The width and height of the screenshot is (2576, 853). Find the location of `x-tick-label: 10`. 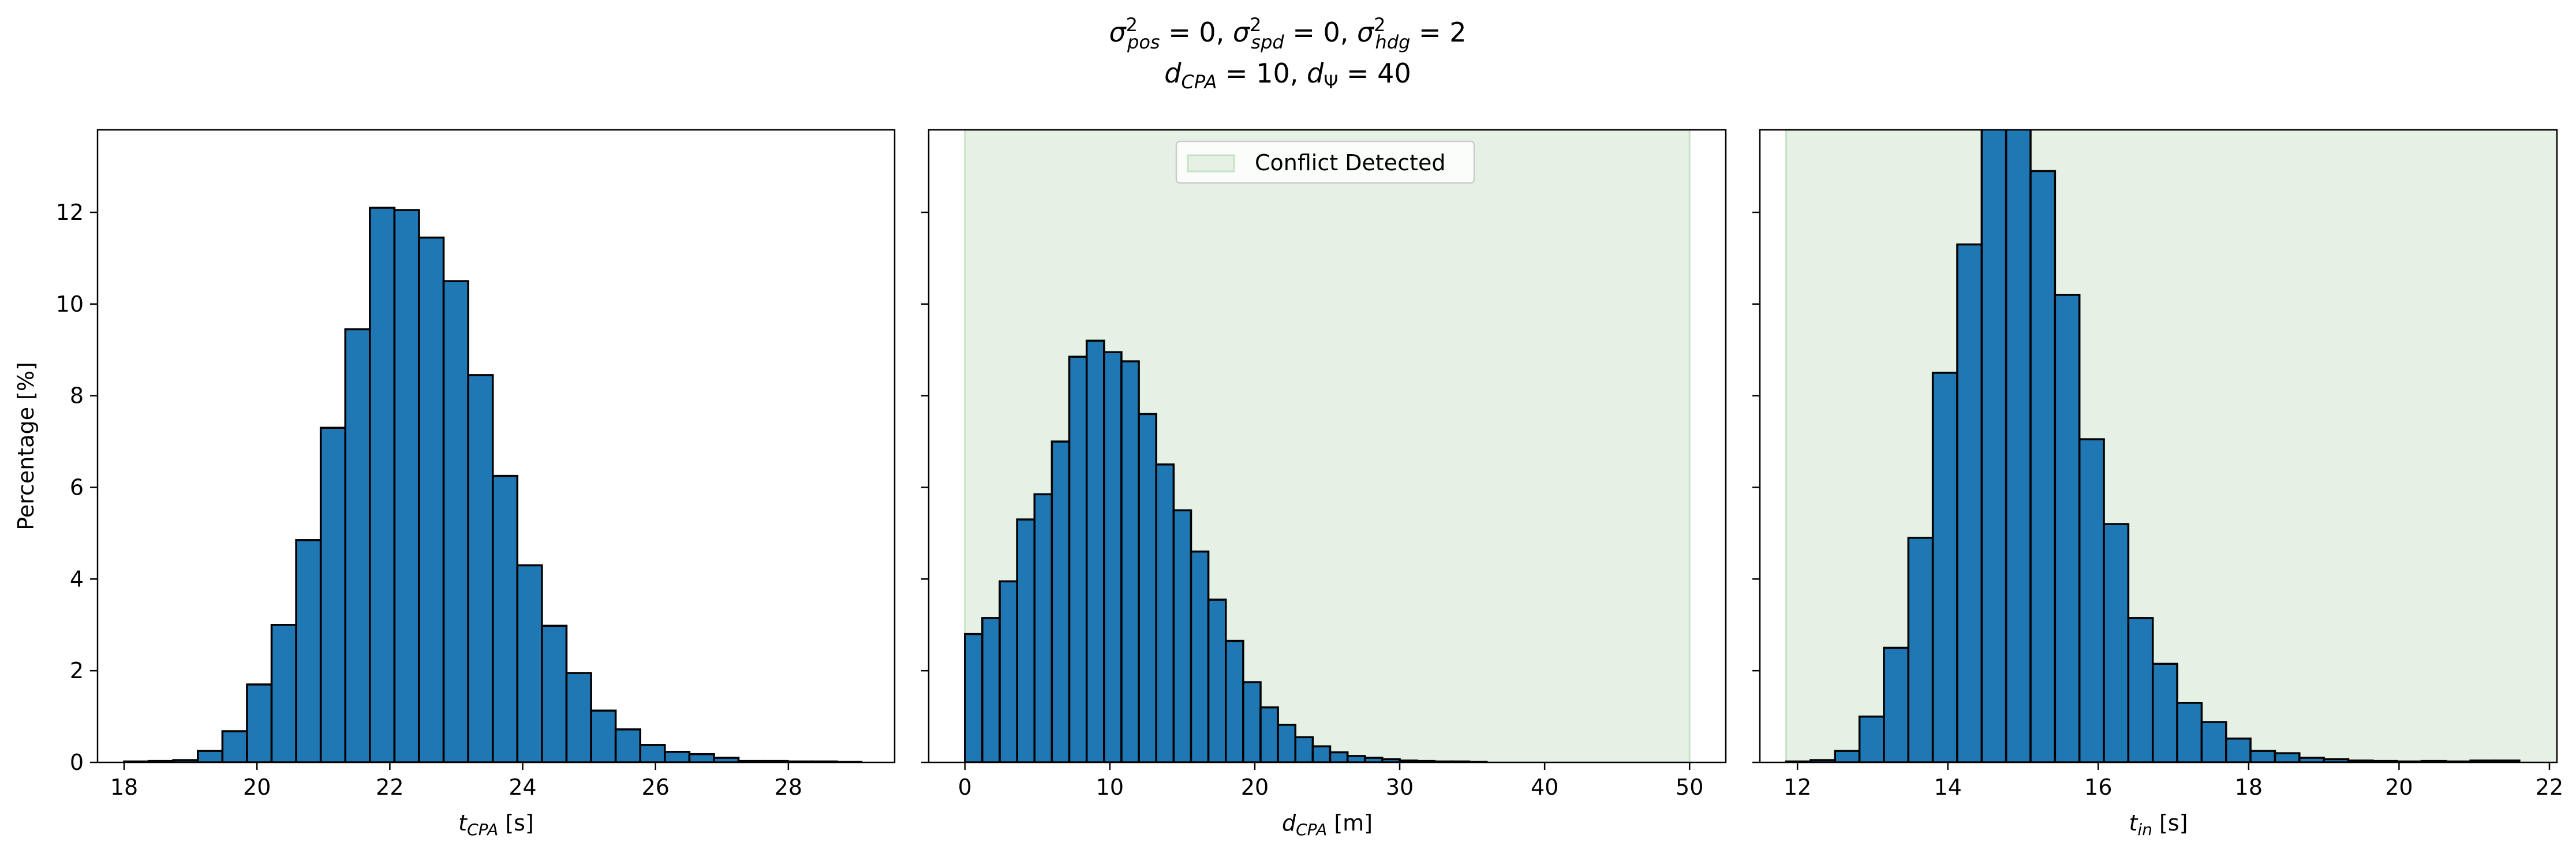

x-tick-label: 10 is located at coordinates (1110, 787).